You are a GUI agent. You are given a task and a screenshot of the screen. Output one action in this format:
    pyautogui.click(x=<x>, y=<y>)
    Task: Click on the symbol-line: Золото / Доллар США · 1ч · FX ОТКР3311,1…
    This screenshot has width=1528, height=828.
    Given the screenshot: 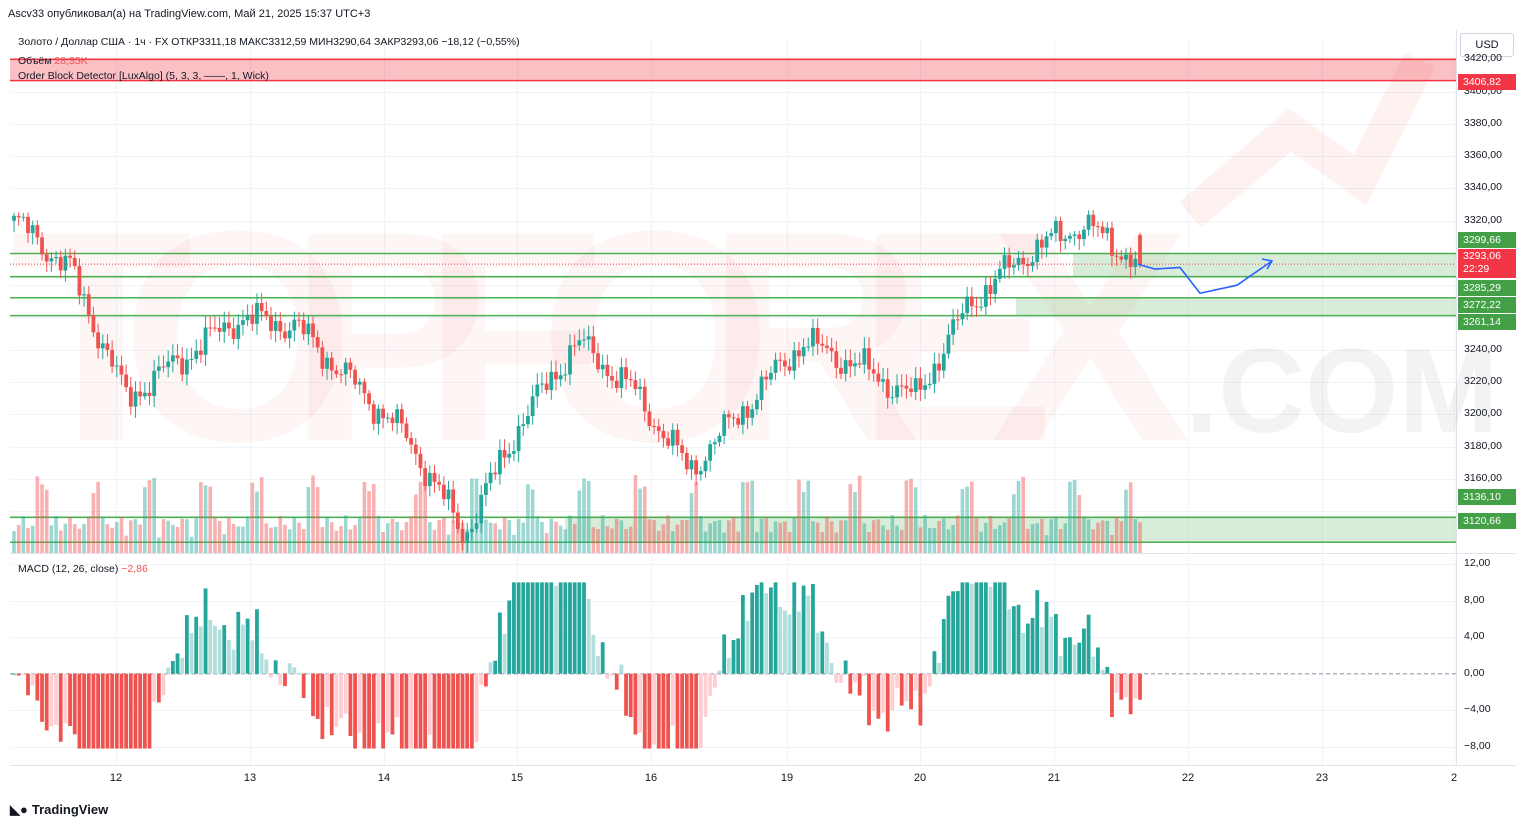 What is the action you would take?
    pyautogui.click(x=269, y=42)
    